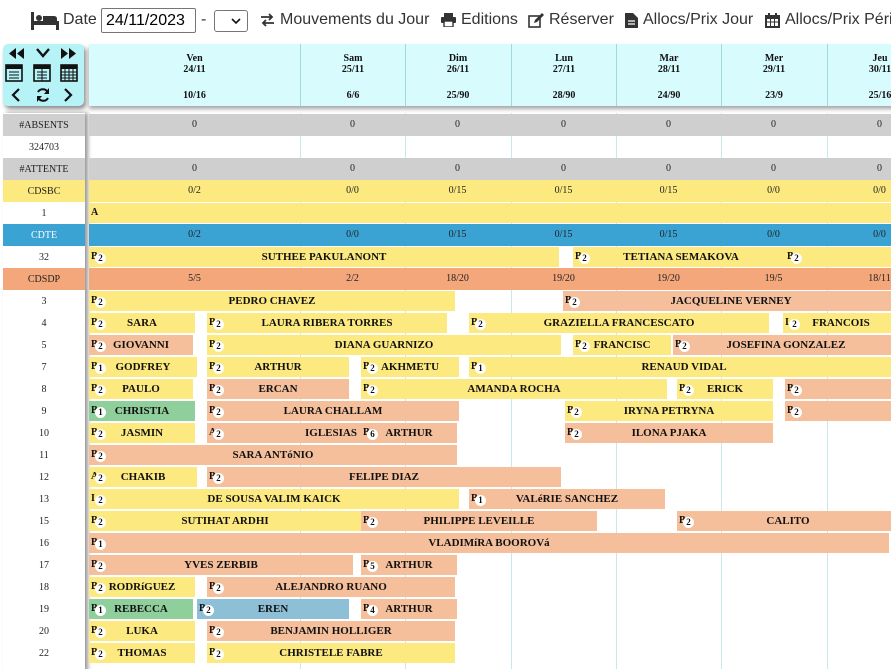 Image resolution: width=891 pixels, height=669 pixels. I want to click on row-label: 17, so click(44, 565).